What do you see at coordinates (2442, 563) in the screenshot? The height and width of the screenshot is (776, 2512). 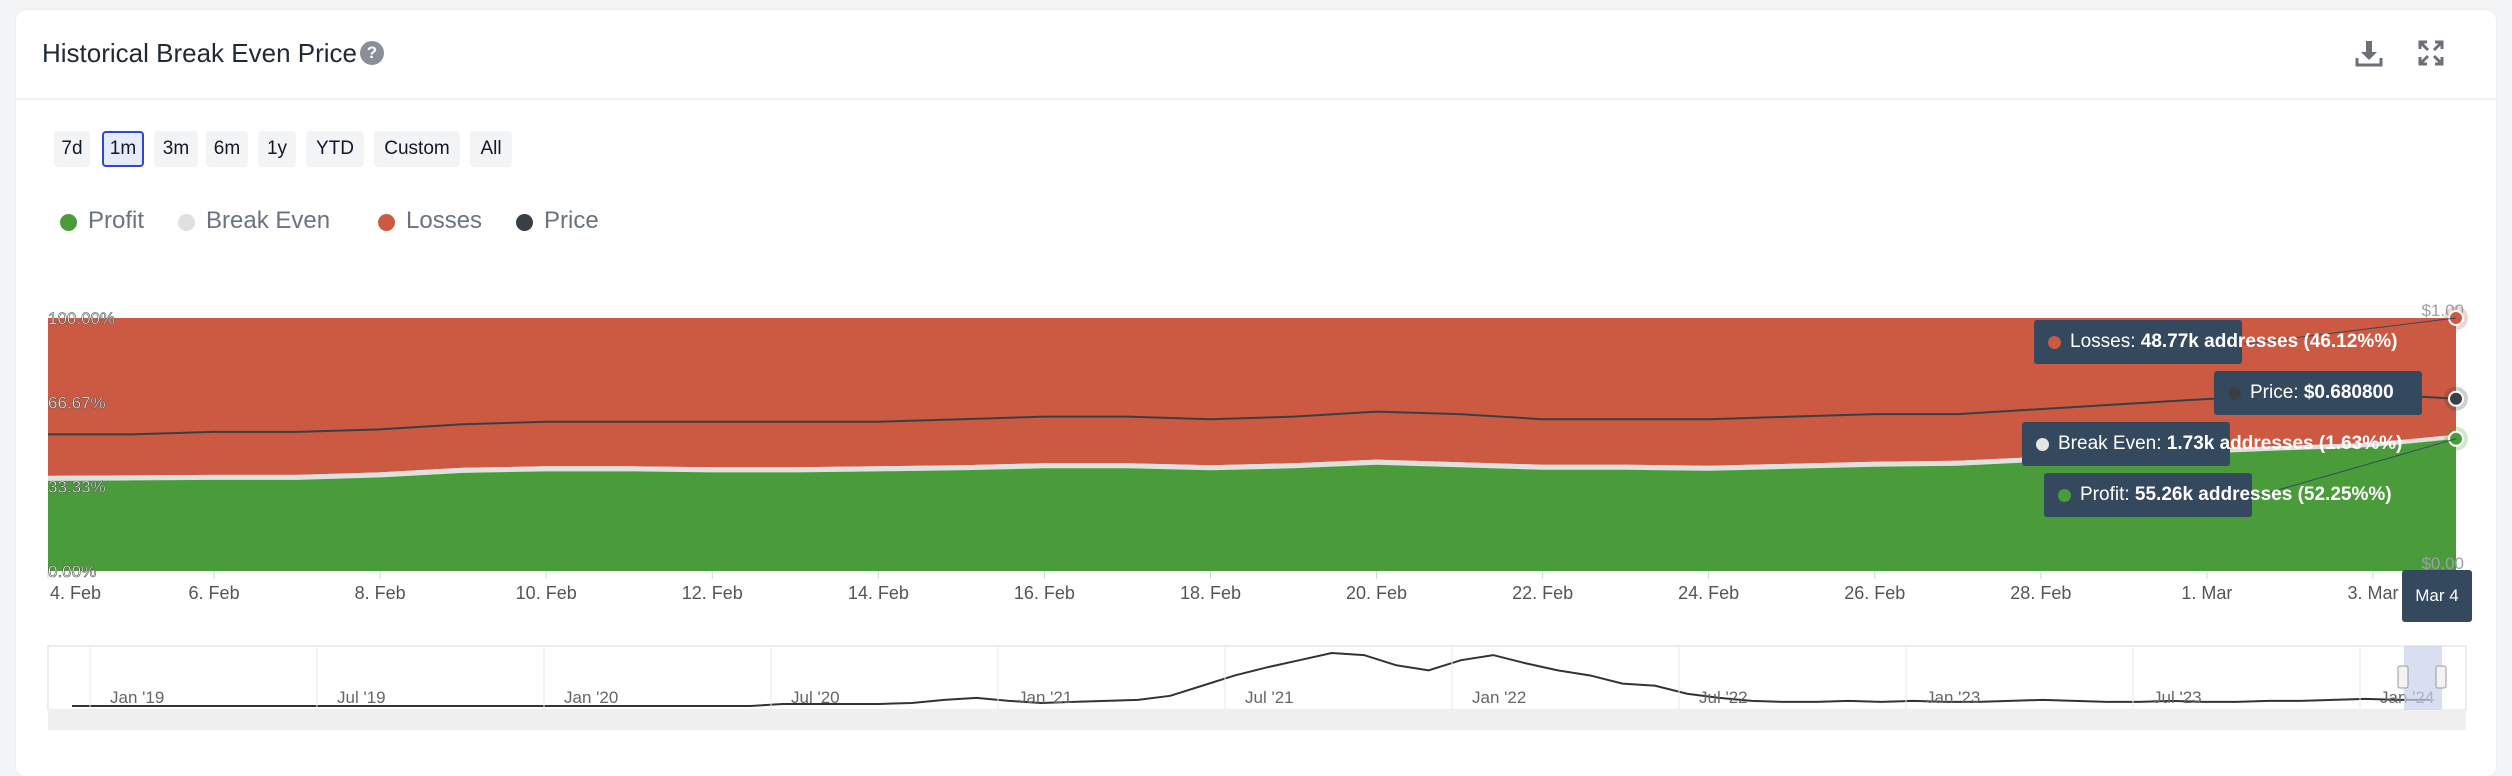 I see `y-right-tick-label: $0.00` at bounding box center [2442, 563].